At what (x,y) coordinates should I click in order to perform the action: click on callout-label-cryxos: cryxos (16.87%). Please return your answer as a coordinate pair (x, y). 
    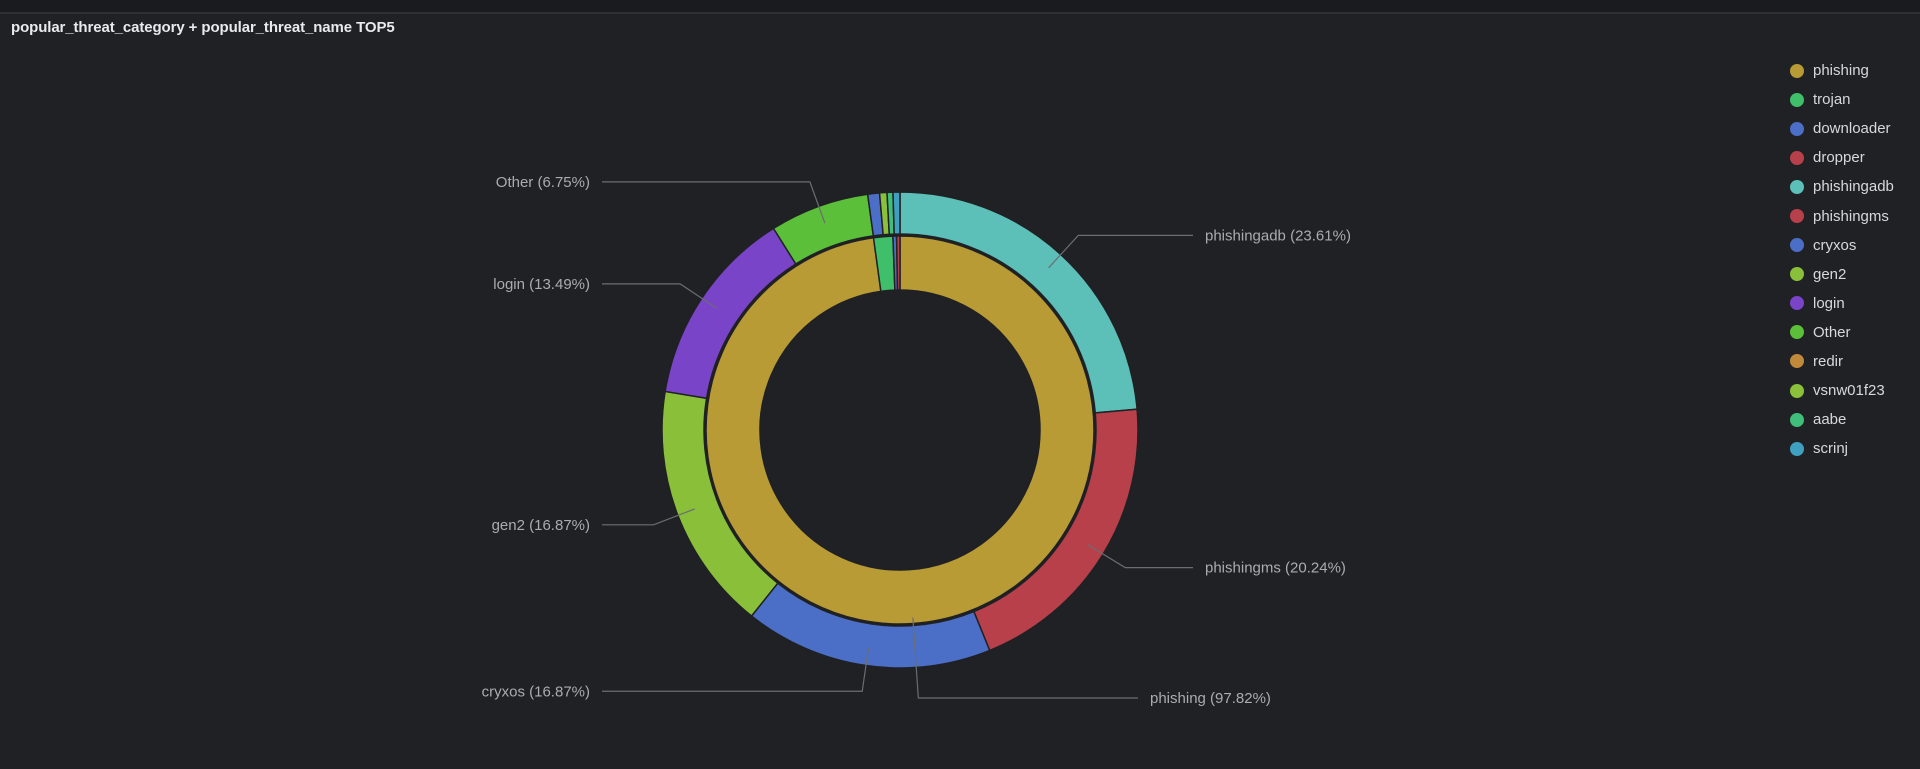
    Looking at the image, I should click on (536, 691).